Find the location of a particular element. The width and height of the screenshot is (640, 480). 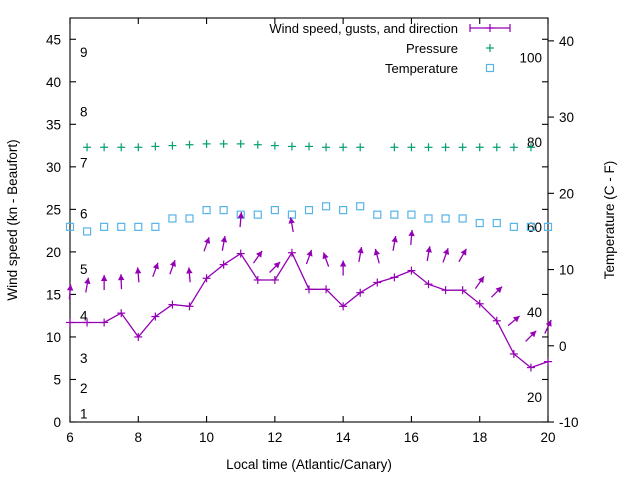

legend-label-0: Wind speed, gusts, and direction is located at coordinates (363, 28).